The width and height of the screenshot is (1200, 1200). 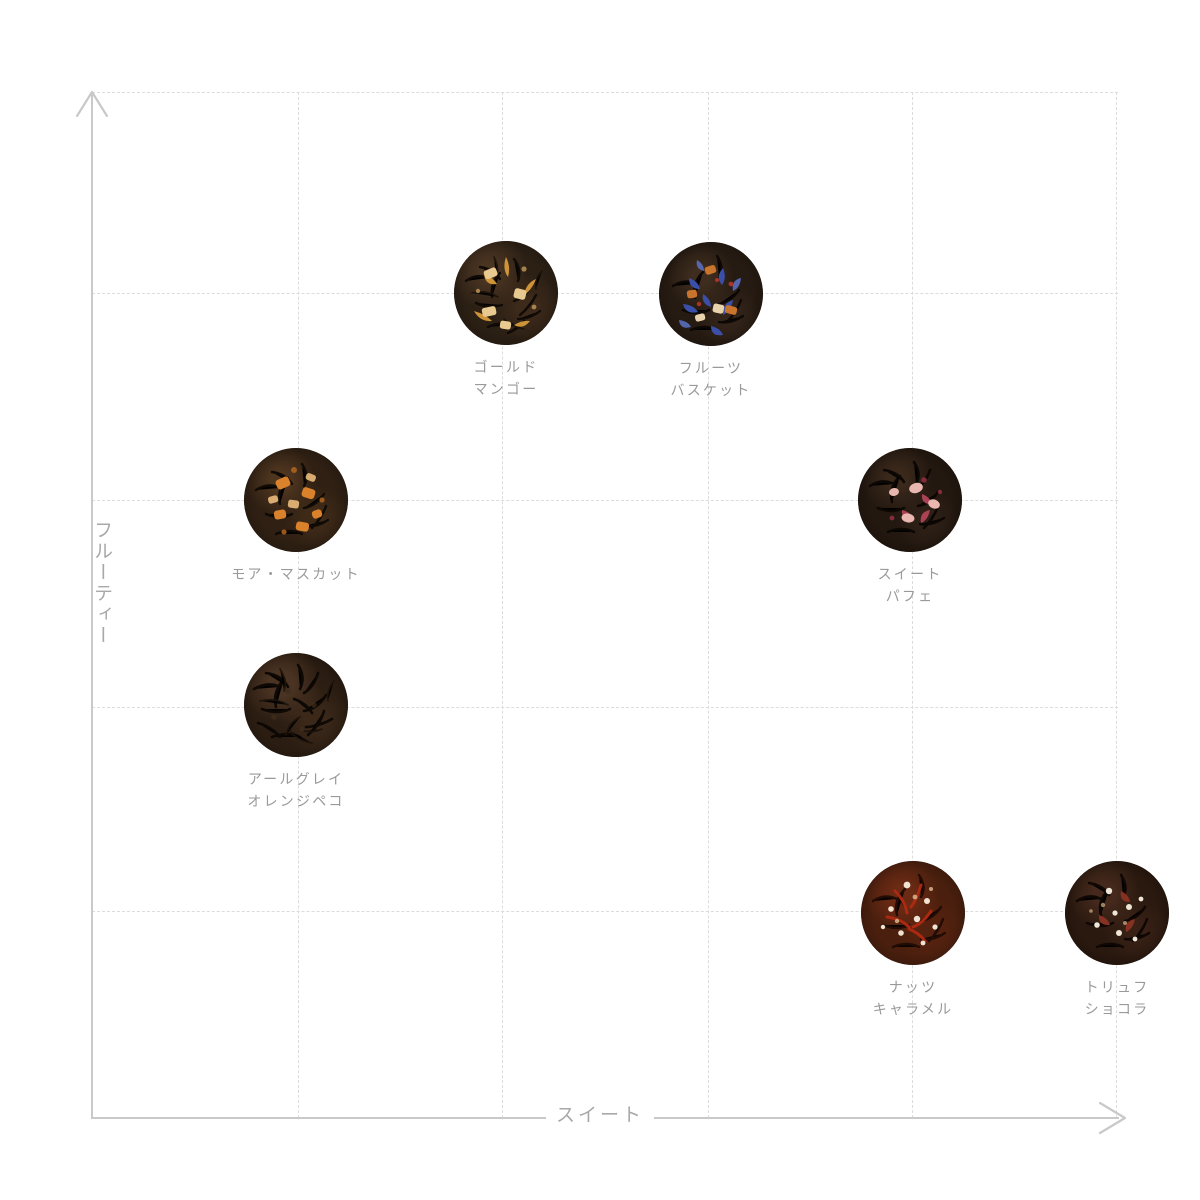 I want to click on tea-leaf-photo-truffle-chocolat, so click(x=1117, y=913).